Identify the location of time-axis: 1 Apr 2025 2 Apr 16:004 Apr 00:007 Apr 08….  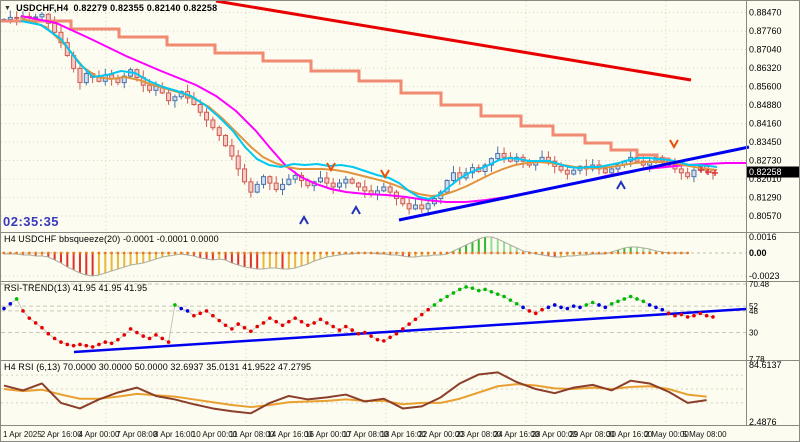
(365, 434).